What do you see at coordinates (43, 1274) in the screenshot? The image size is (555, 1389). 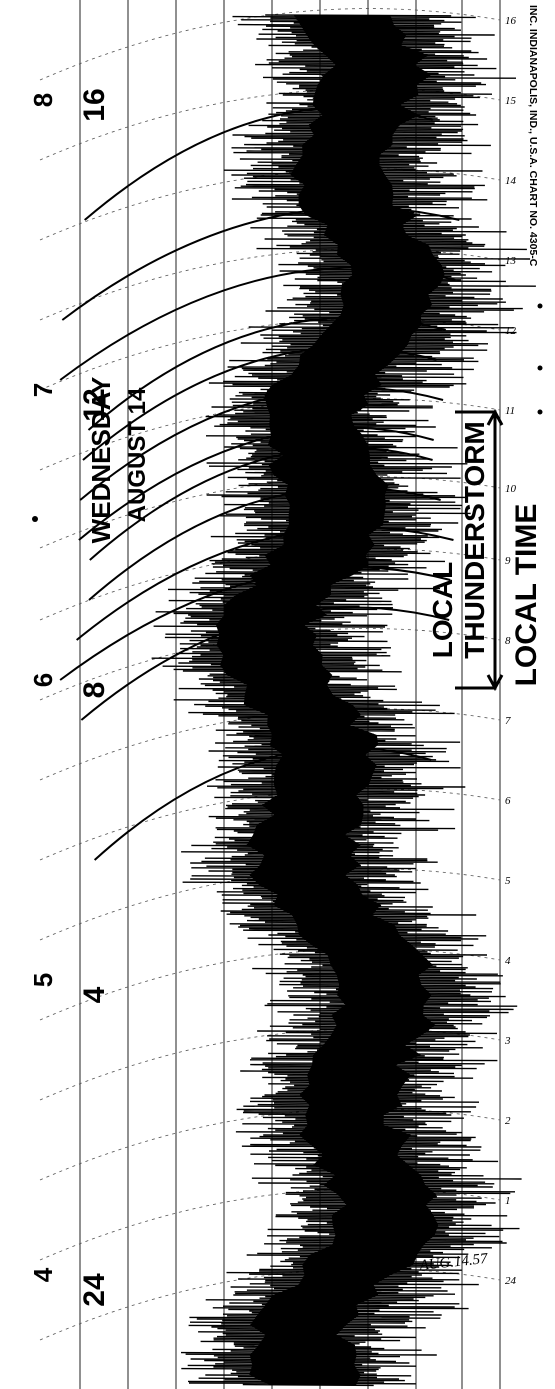 I see `scale-label-4: 4` at bounding box center [43, 1274].